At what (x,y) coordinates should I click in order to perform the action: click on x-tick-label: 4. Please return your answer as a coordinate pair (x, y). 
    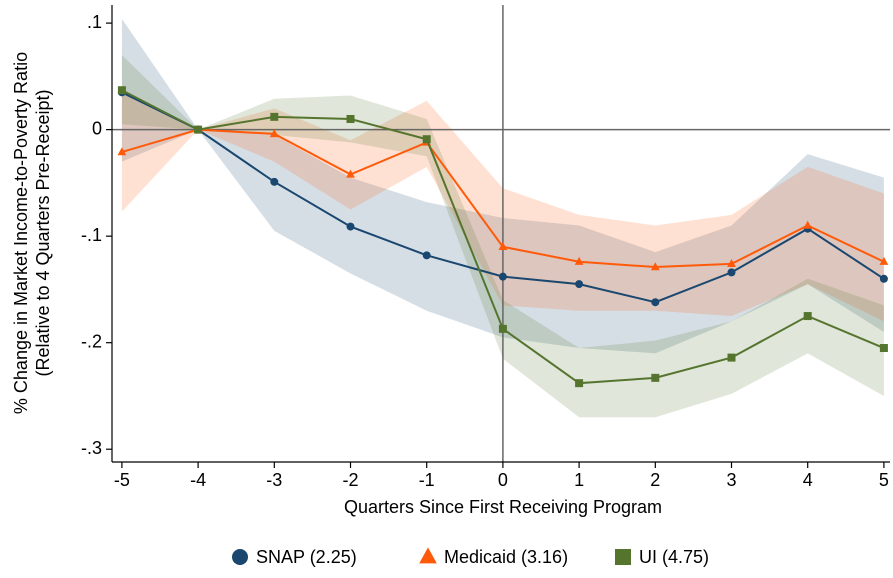
    Looking at the image, I should click on (808, 480).